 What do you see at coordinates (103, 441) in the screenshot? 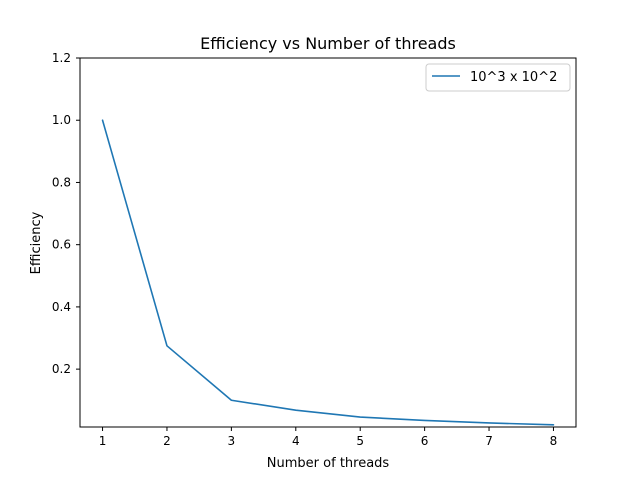
I see `x-tick-label: 1` at bounding box center [103, 441].